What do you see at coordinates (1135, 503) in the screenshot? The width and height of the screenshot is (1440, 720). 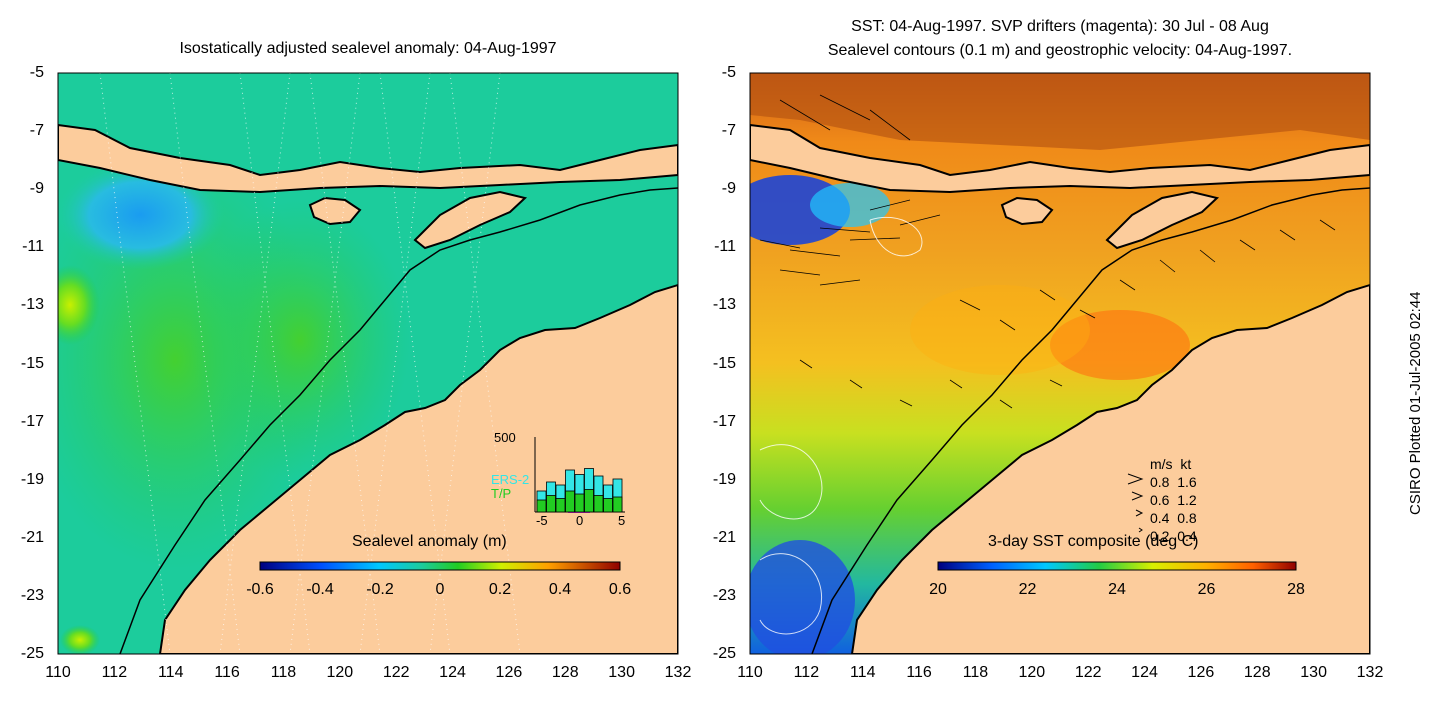 I see `velocity-legend-arrows` at bounding box center [1135, 503].